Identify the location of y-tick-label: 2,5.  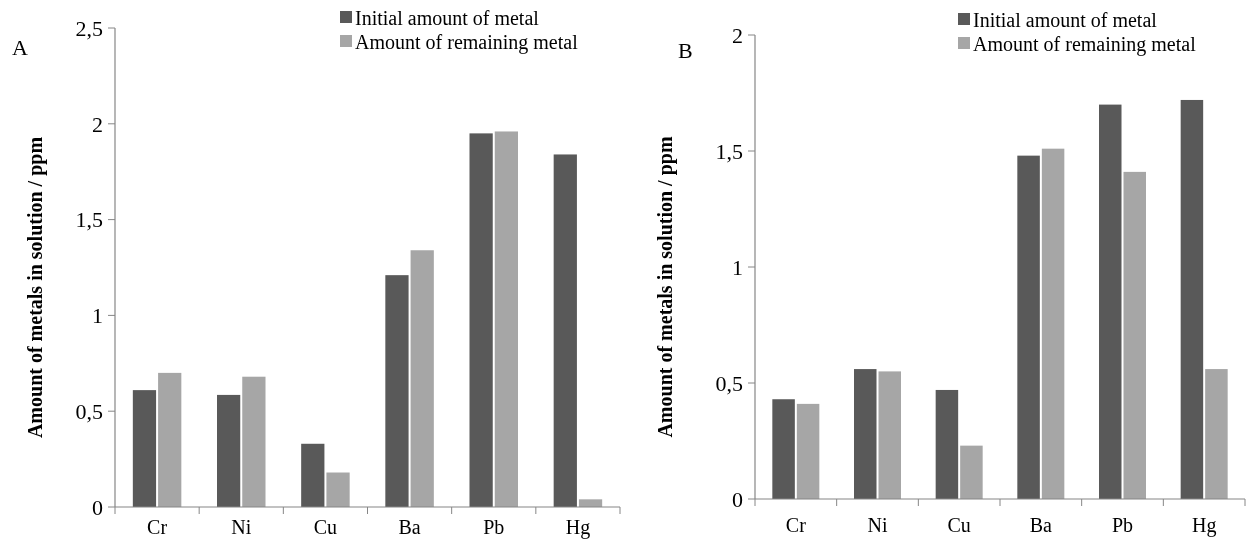
(89, 28).